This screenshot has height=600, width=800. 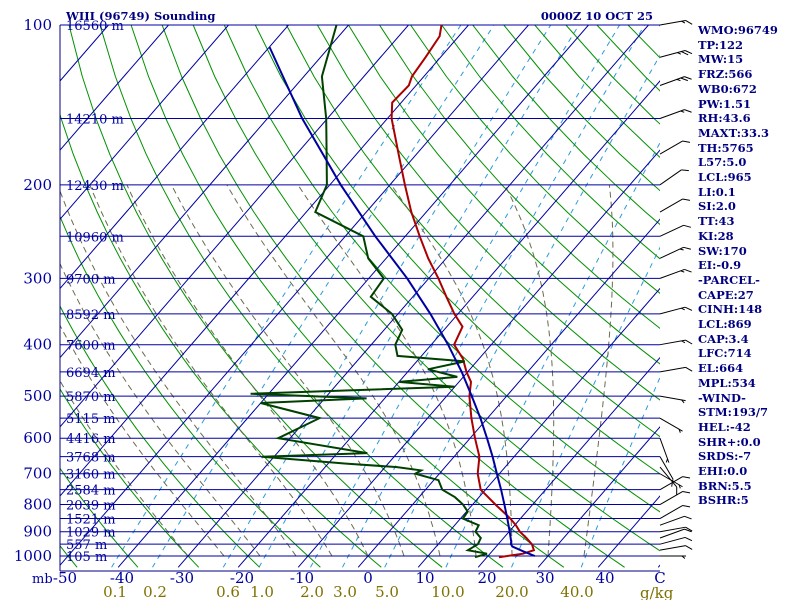 What do you see at coordinates (717, 191) in the screenshot?
I see `stability-index-item: LI:0.1` at bounding box center [717, 191].